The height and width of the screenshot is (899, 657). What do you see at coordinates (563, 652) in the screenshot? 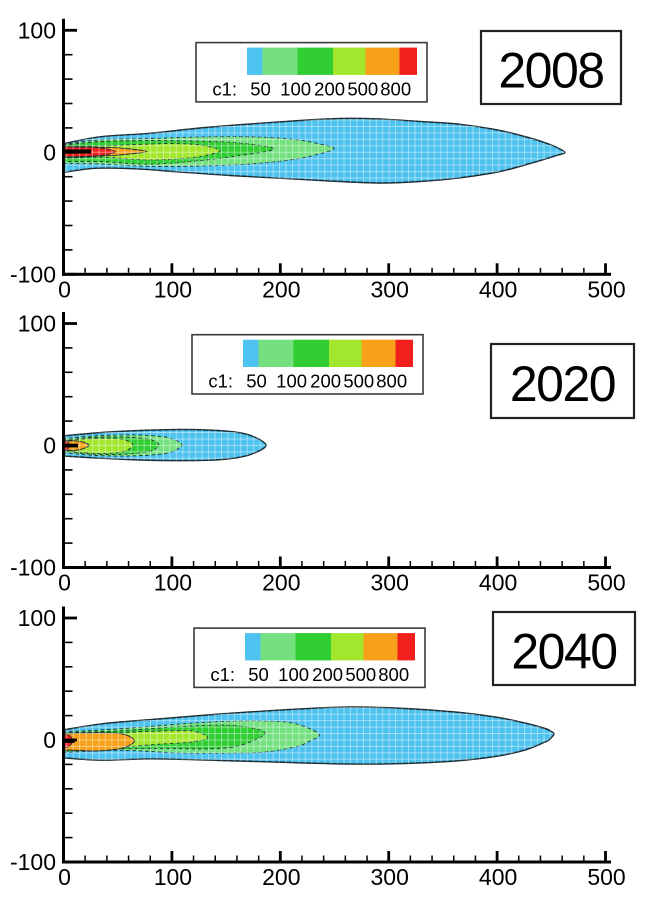
I see `svg-text: 2040` at bounding box center [563, 652].